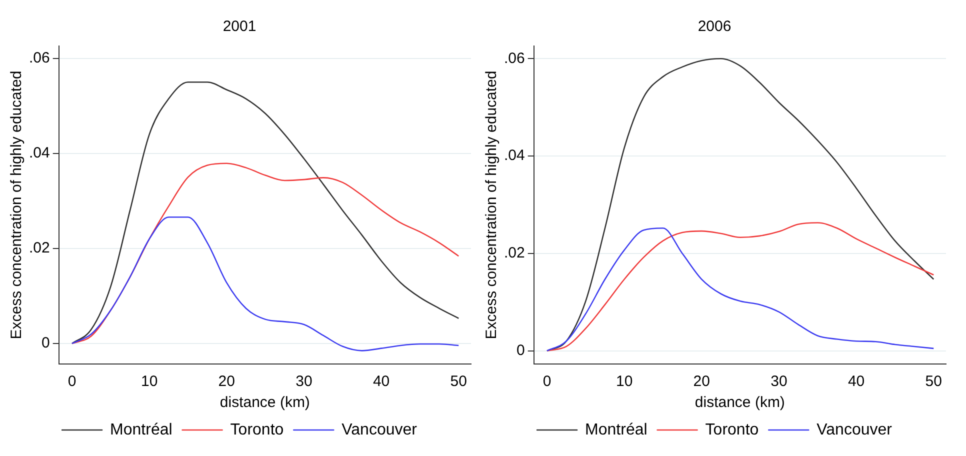 The image size is (966, 456). What do you see at coordinates (715, 27) in the screenshot?
I see `chart-title: 2006` at bounding box center [715, 27].